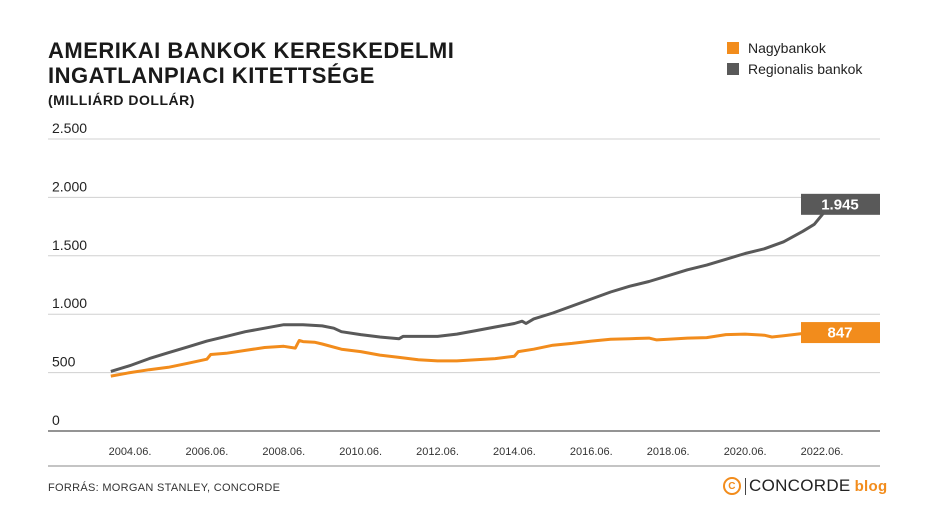 The height and width of the screenshot is (510, 930). What do you see at coordinates (668, 452) in the screenshot?
I see `x-tick-label-2018.06.: 2018.06.` at bounding box center [668, 452].